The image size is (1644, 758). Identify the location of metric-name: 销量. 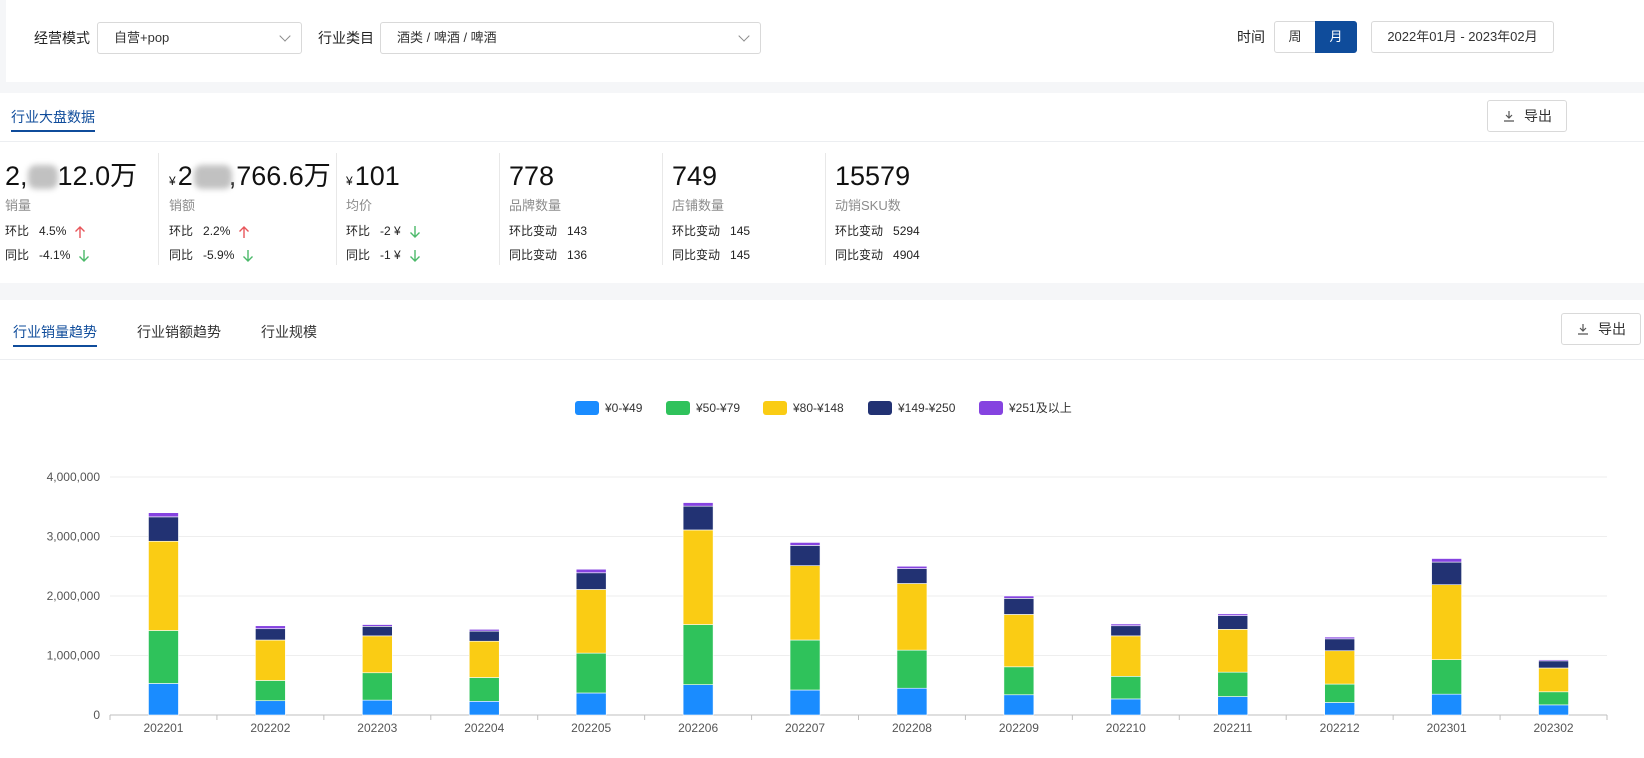
(18, 205).